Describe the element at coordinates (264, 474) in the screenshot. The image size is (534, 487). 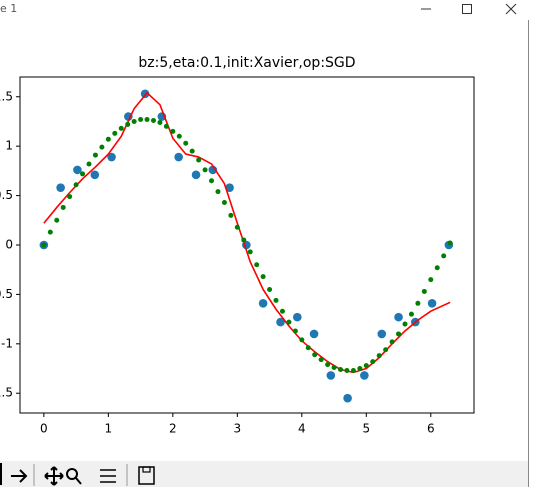
I see `toolbar` at that location.